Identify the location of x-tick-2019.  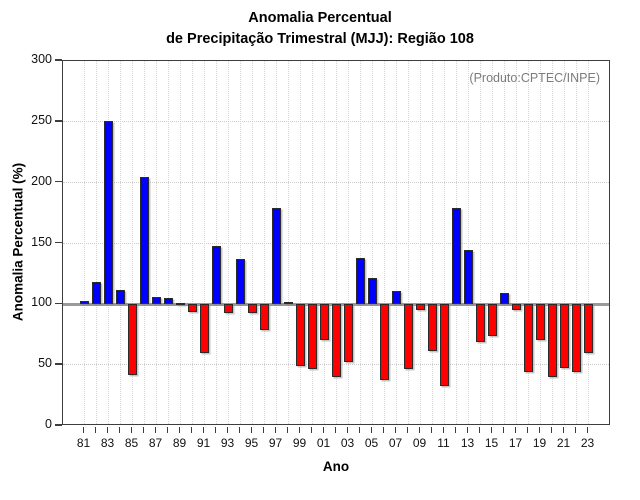
(539, 429).